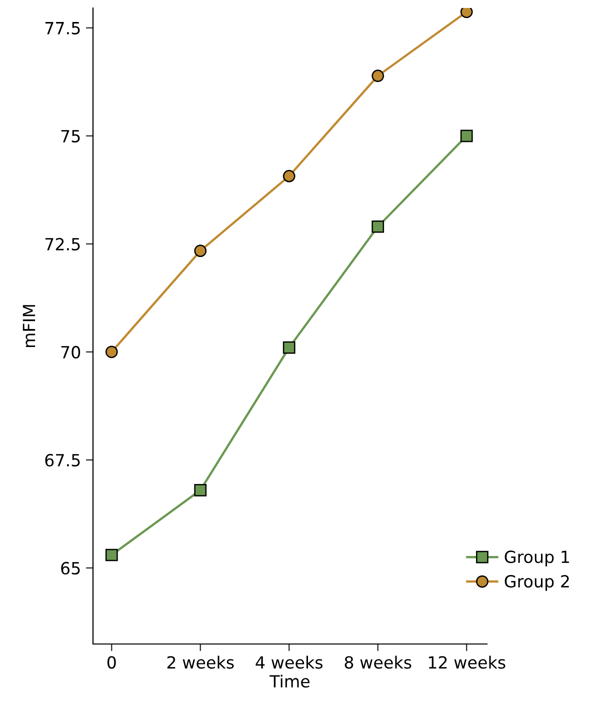 The image size is (595, 704). Describe the element at coordinates (289, 662) in the screenshot. I see `x-tick-label: 4 weeks` at that location.